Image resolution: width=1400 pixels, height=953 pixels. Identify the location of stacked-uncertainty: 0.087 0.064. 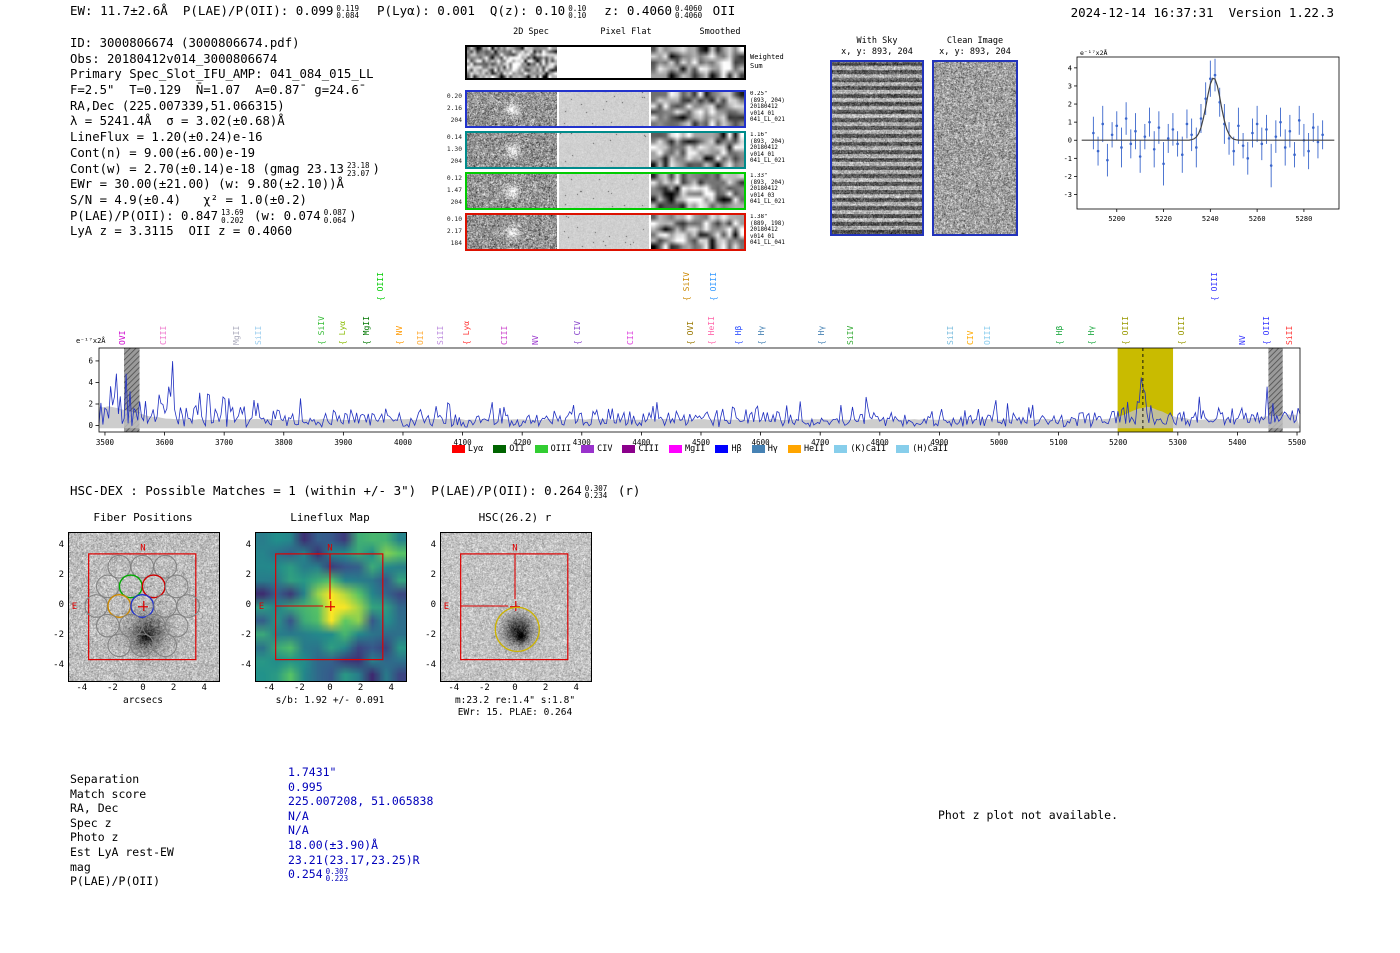
(335, 216).